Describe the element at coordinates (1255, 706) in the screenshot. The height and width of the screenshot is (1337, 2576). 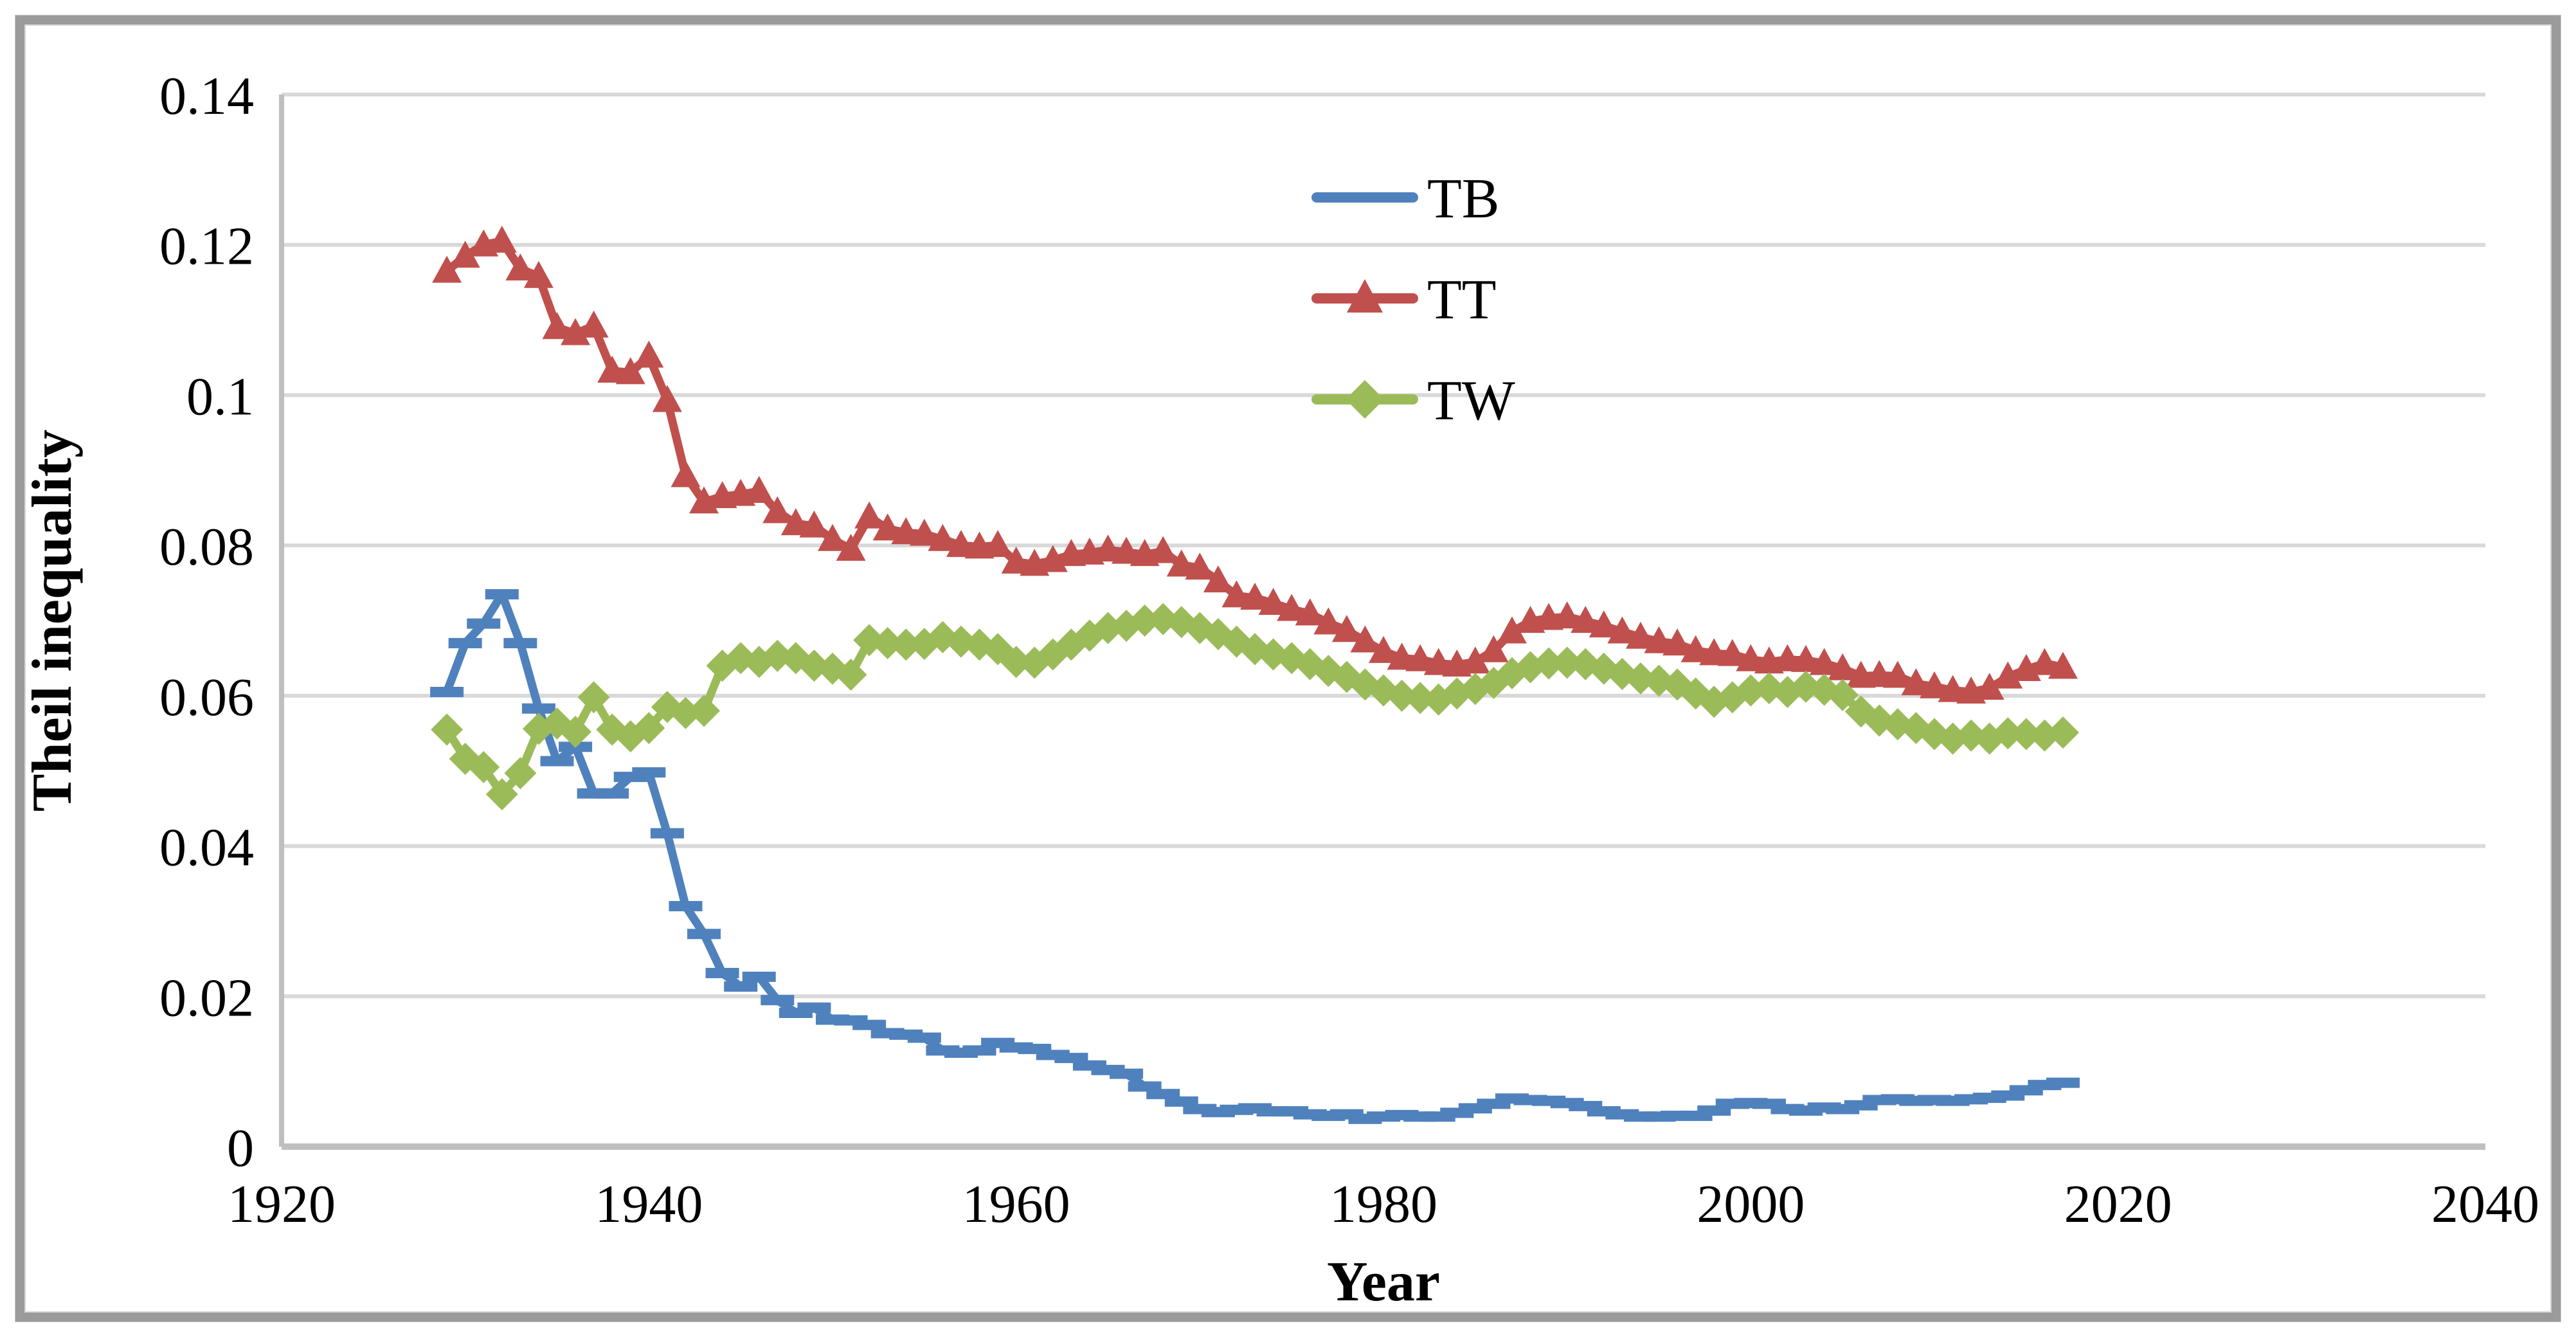
I see `series-TW` at that location.